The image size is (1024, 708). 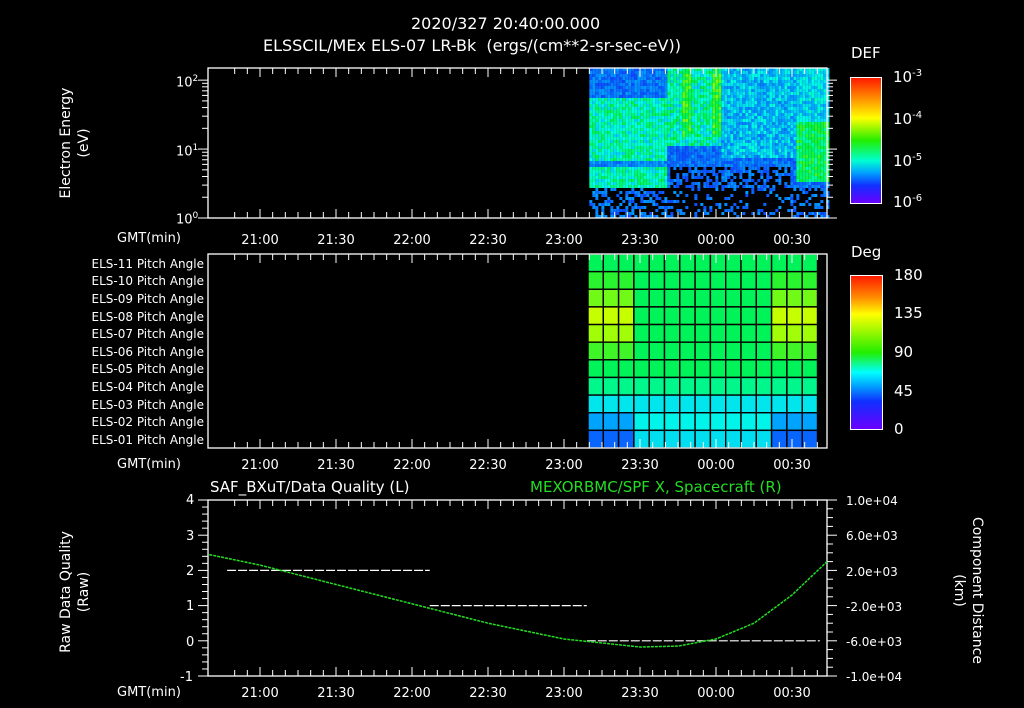 I want to click on def-colorbar-label: 10⁻⁶, so click(x=908, y=202).